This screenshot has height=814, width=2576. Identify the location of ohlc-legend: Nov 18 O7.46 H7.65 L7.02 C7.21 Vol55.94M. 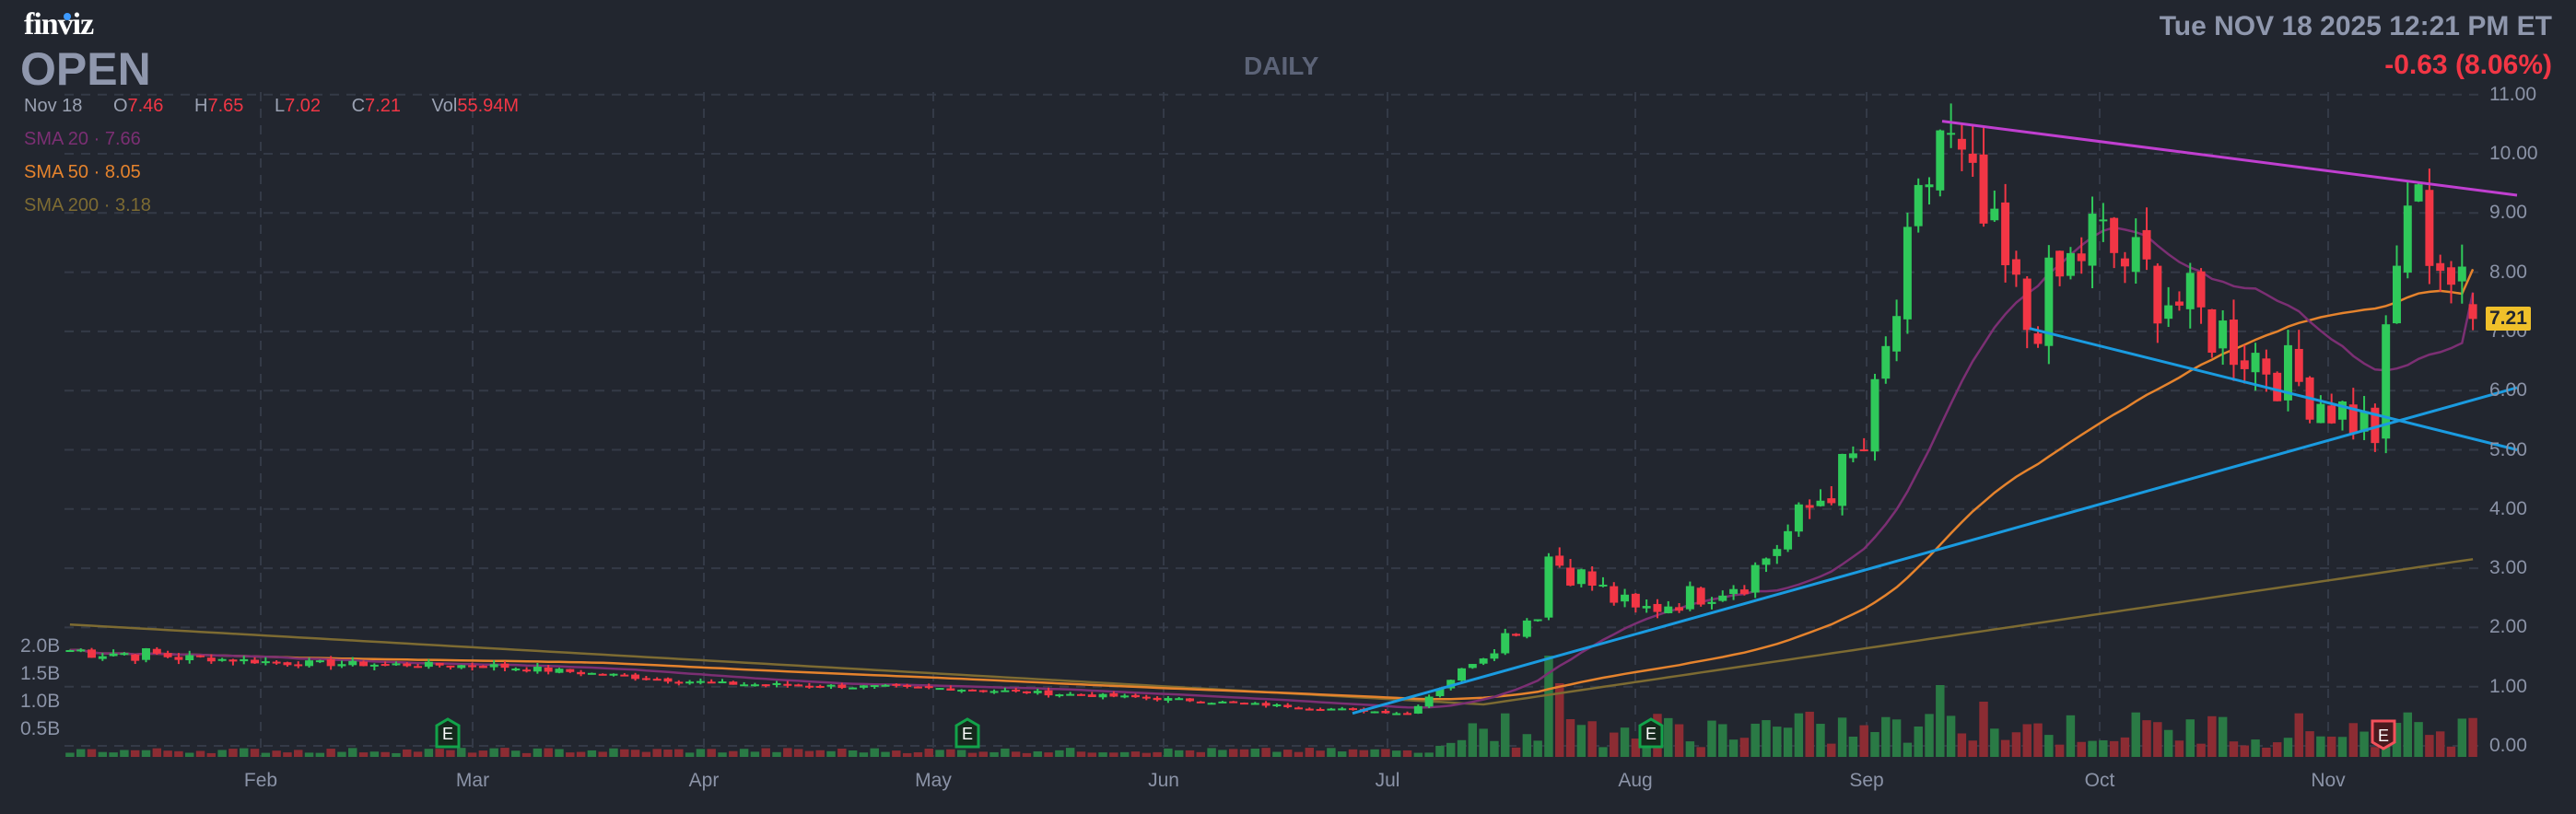
(271, 106).